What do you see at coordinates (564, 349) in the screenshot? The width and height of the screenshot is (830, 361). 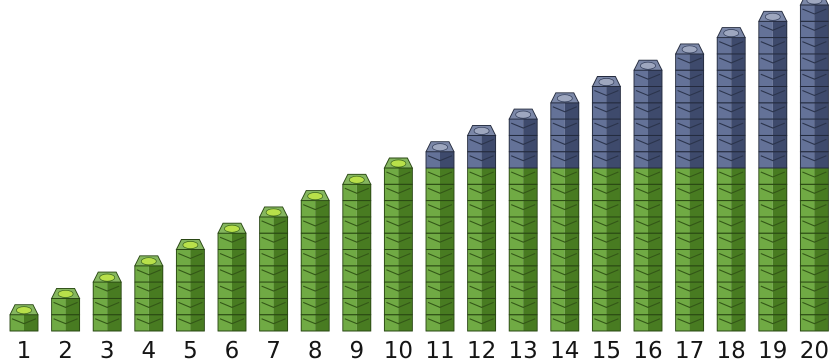 I see `tower-label-14: 14` at bounding box center [564, 349].